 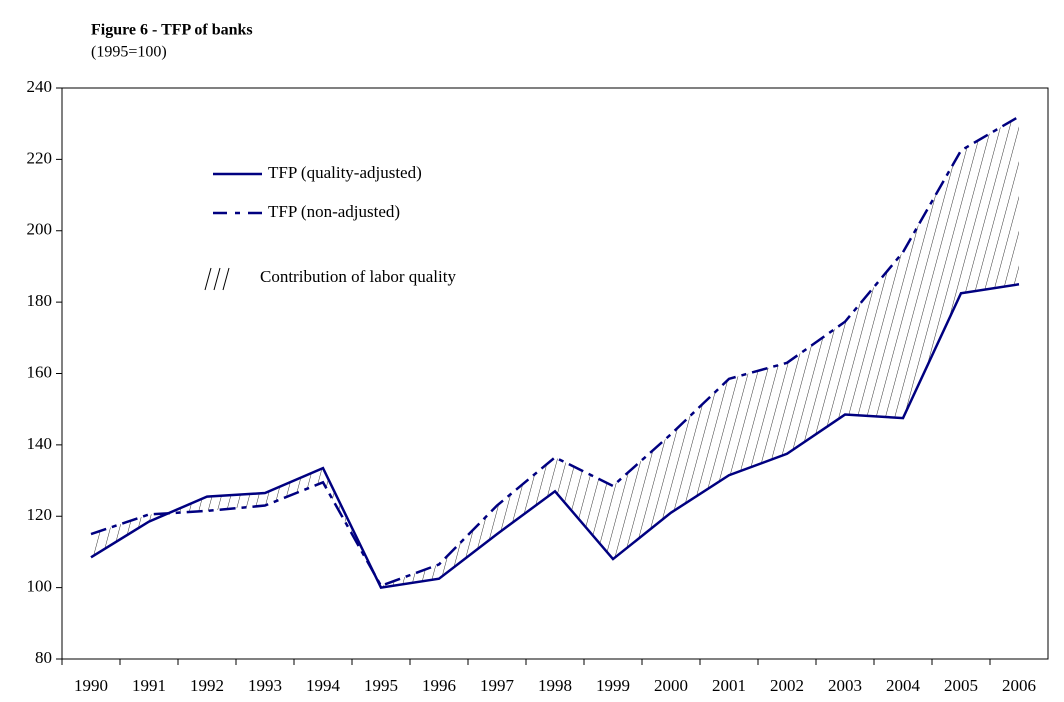 What do you see at coordinates (334, 211) in the screenshot?
I see `legend-label: TFP (non-adjusted)` at bounding box center [334, 211].